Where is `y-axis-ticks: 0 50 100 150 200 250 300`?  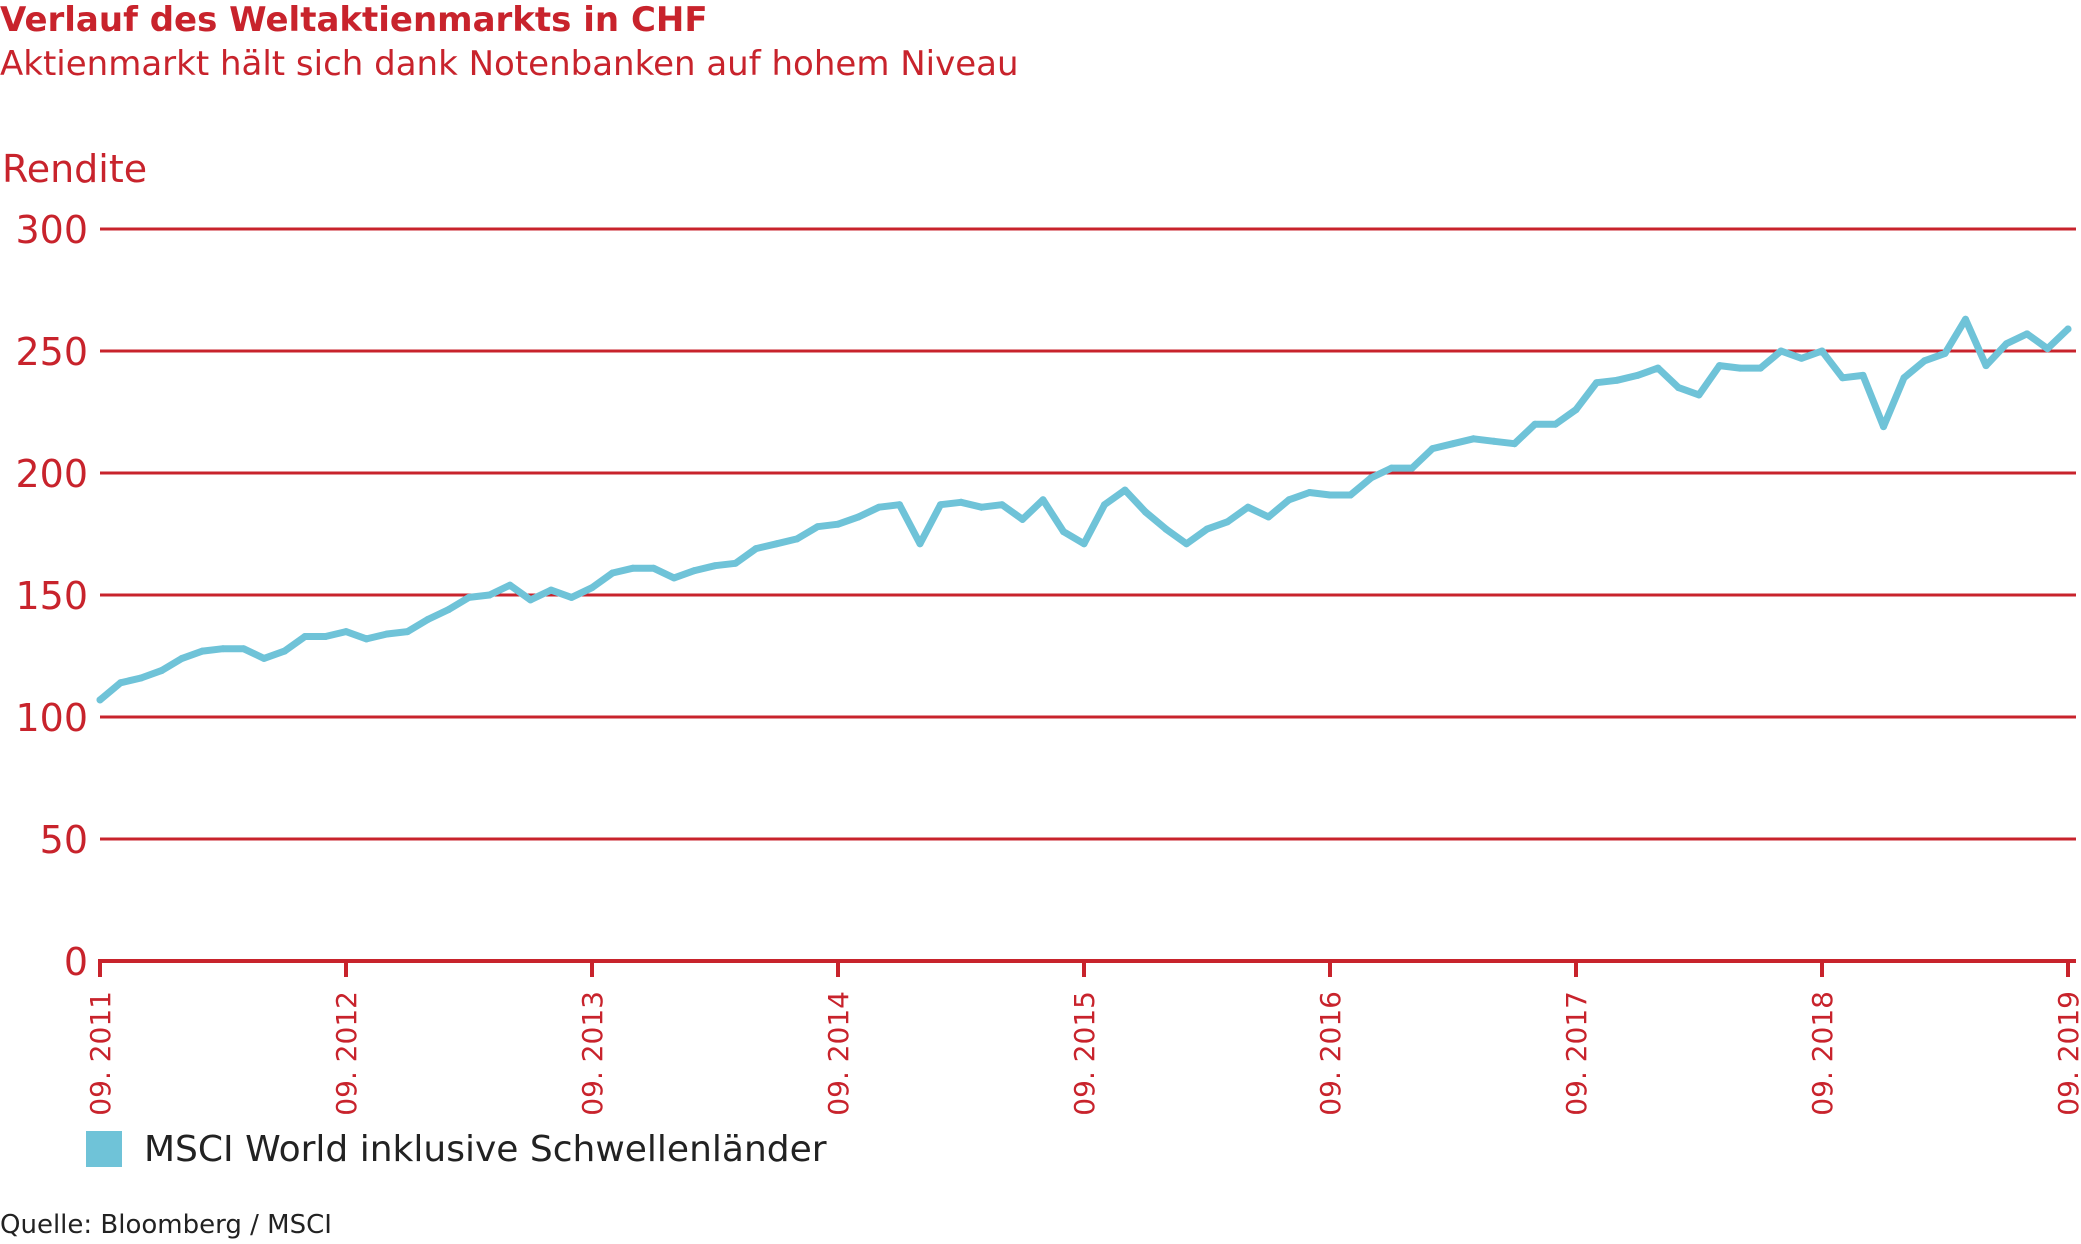 y-axis-ticks: 0 50 100 150 200 250 300 is located at coordinates (51, 596).